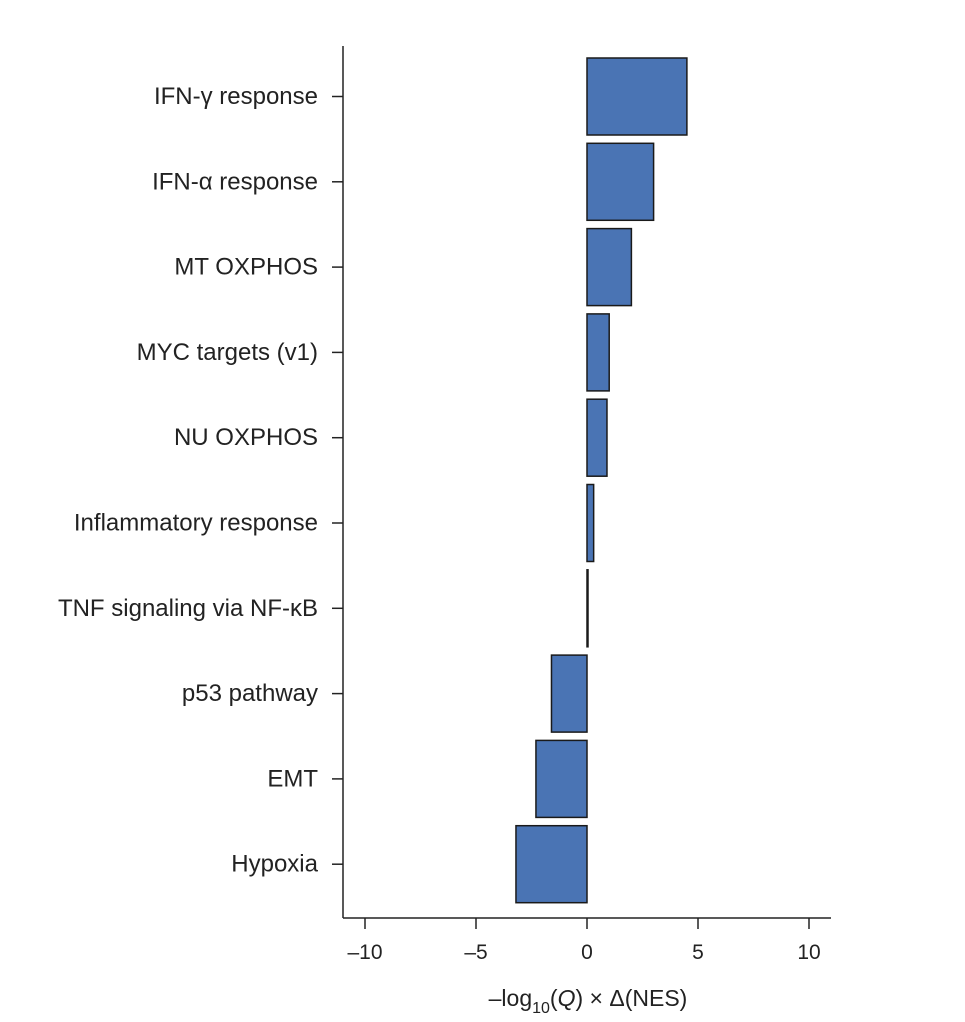  I want to click on y-tick-label: IFN-α response, so click(235, 181).